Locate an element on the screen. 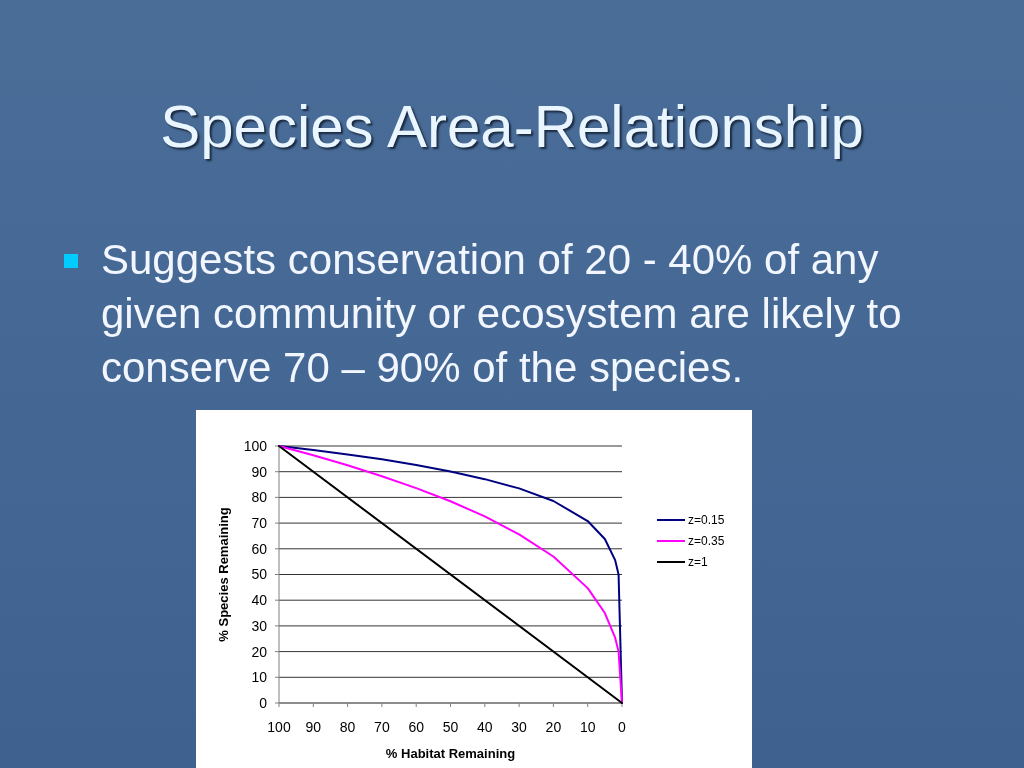 This screenshot has height=768, width=1024. y-axis-title: % Species Remaining is located at coordinates (223, 574).